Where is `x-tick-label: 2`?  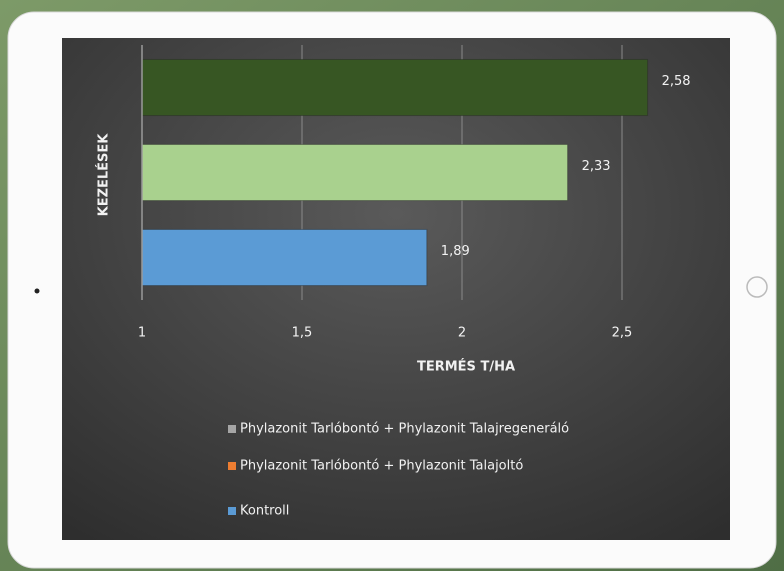
x-tick-label: 2 is located at coordinates (462, 333).